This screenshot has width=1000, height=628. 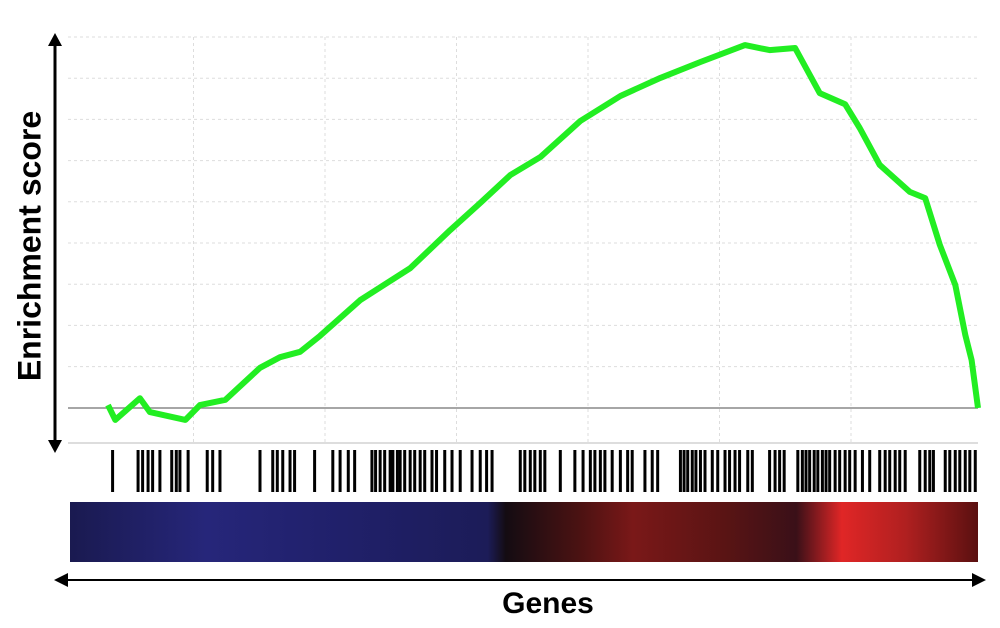 What do you see at coordinates (29, 246) in the screenshot?
I see `y-axis-label: Enrichment score` at bounding box center [29, 246].